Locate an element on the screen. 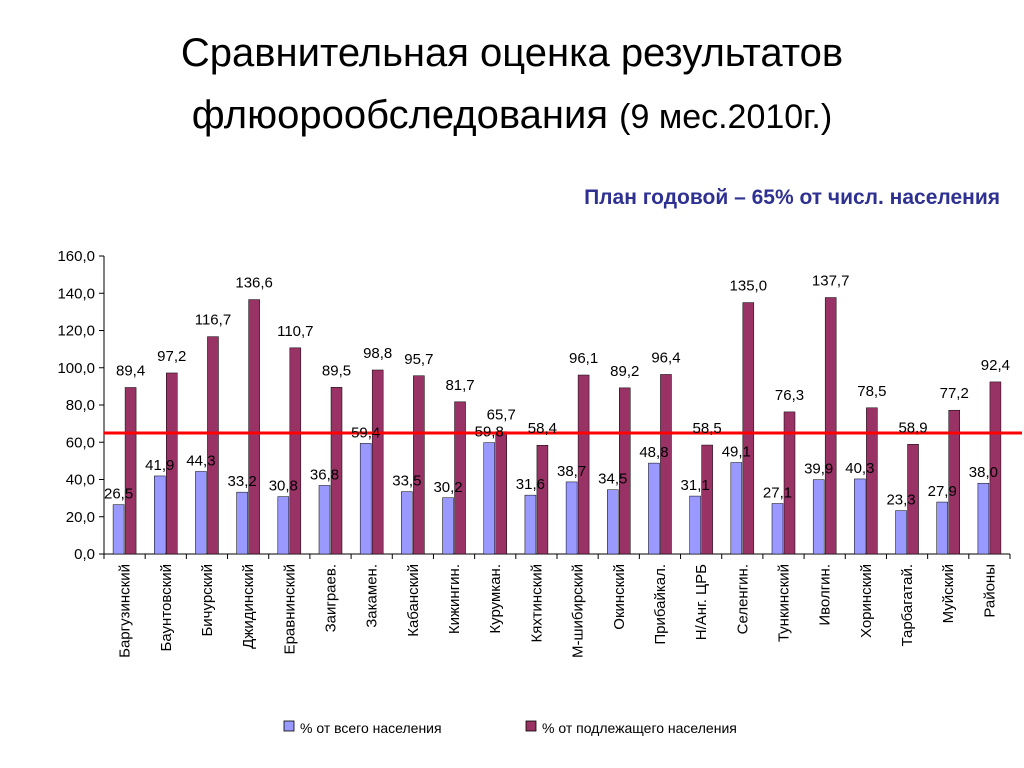  y-tick-label: 160,0 is located at coordinates (76, 256).